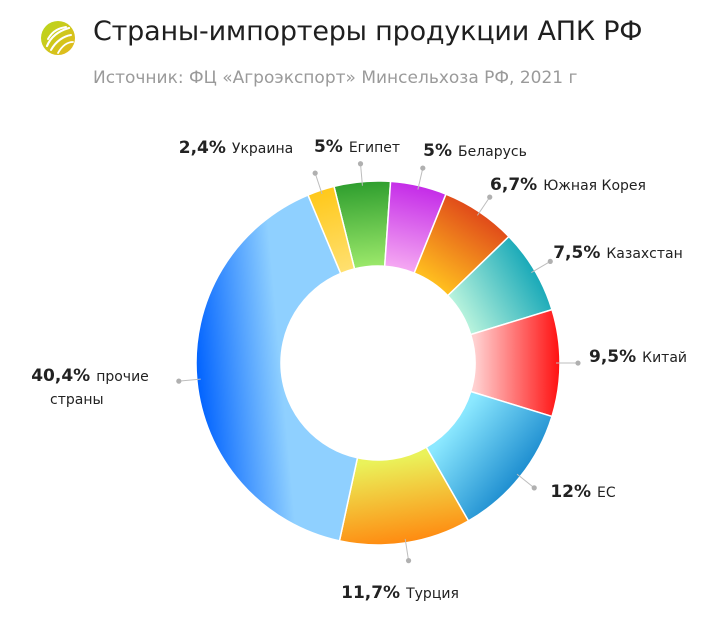 The height and width of the screenshot is (621, 720). Describe the element at coordinates (368, 31) in the screenshot. I see `page-title: Страны-импортеры продукции АПК РФ` at that location.